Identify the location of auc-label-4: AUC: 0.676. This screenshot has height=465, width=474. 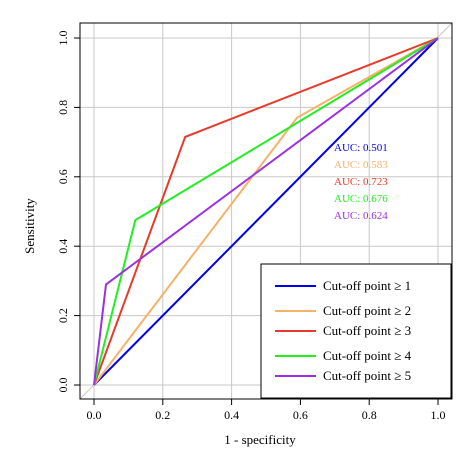
(361, 199).